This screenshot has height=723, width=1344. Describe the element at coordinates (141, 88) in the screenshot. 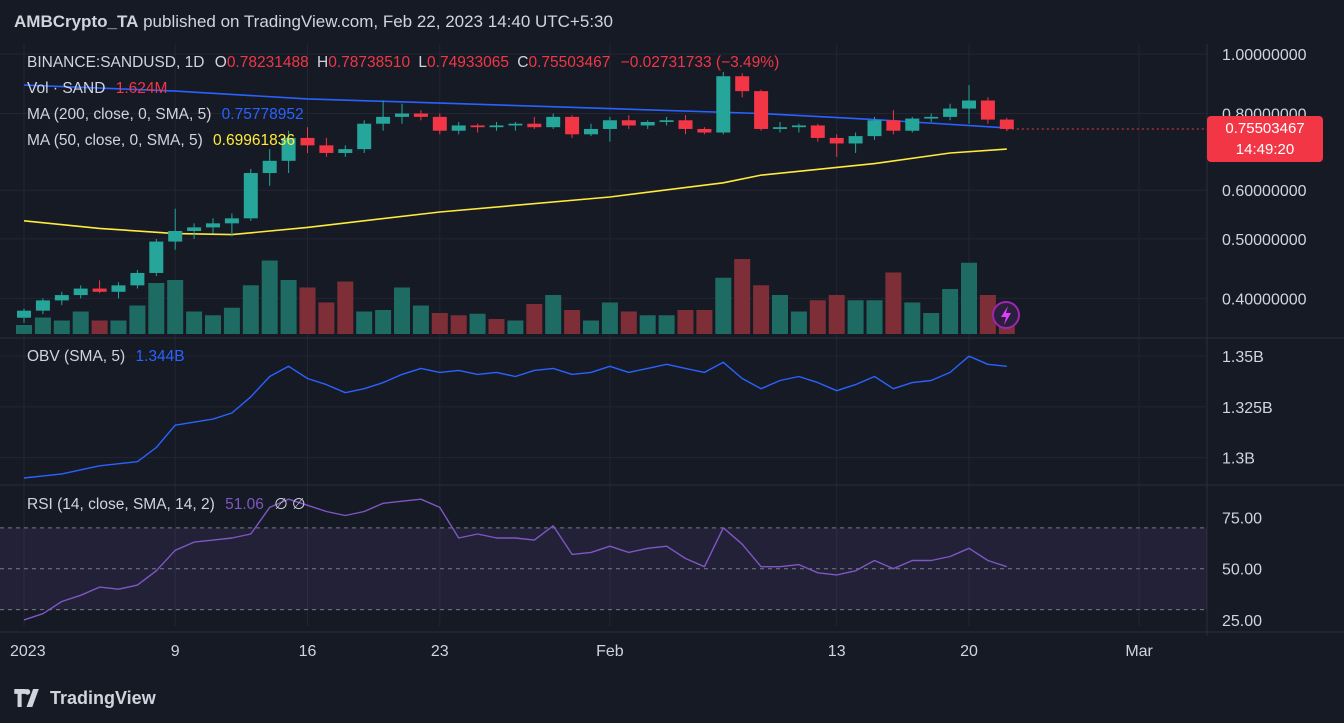

I see `volume-value: 1.624M` at that location.